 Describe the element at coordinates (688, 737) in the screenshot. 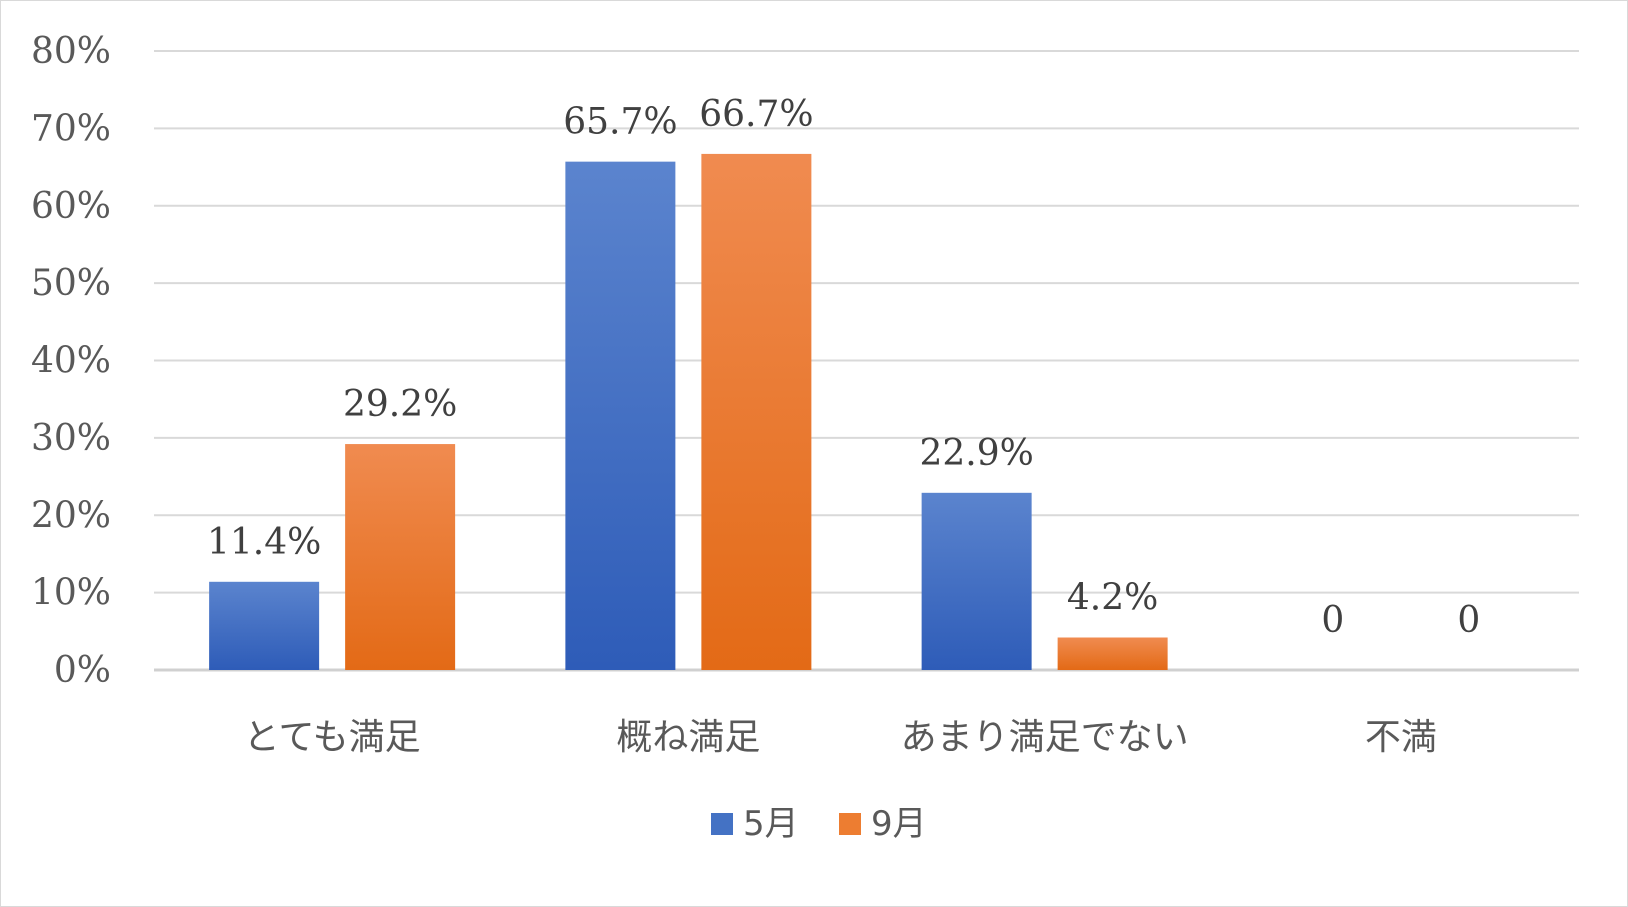

I see `category-label: 概ね満足` at that location.